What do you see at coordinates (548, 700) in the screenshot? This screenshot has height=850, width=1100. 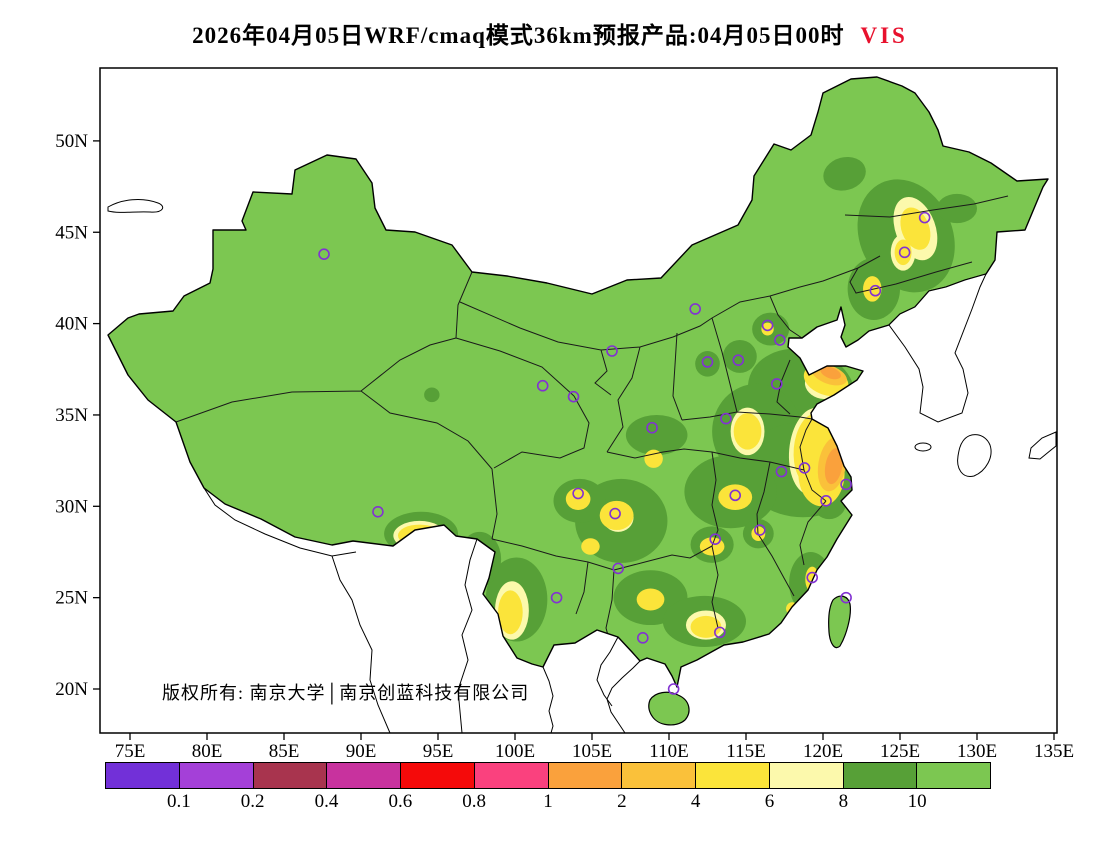 I see `mekong-border-line` at bounding box center [548, 700].